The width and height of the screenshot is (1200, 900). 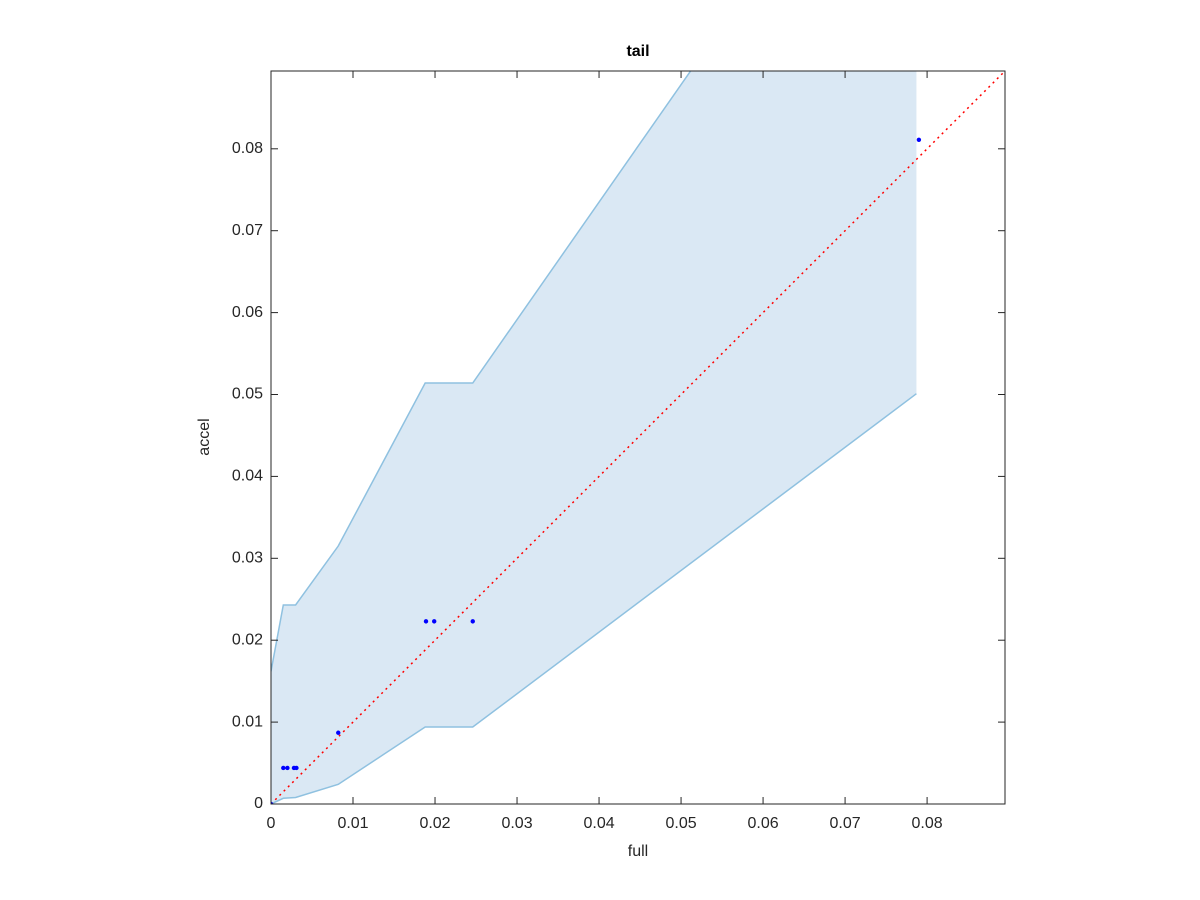 What do you see at coordinates (247, 721) in the screenshot?
I see `y-tick-label: 0.01` at bounding box center [247, 721].